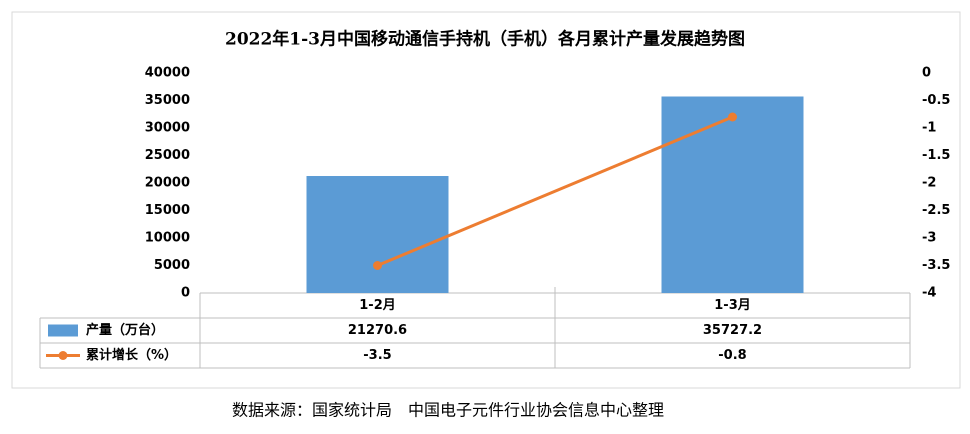 Image resolution: width=970 pixels, height=434 pixels. Describe the element at coordinates (167, 183) in the screenshot. I see `y-tick-label: 20000` at that location.